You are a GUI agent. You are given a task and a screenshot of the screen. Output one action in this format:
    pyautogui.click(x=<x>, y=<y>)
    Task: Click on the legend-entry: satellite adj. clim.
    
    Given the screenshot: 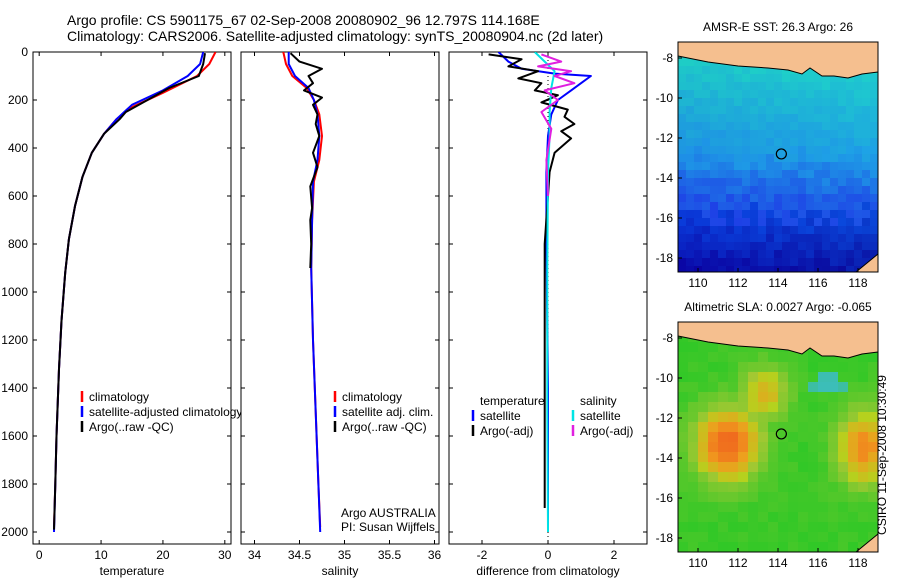 What is the action you would take?
    pyautogui.click(x=387, y=412)
    